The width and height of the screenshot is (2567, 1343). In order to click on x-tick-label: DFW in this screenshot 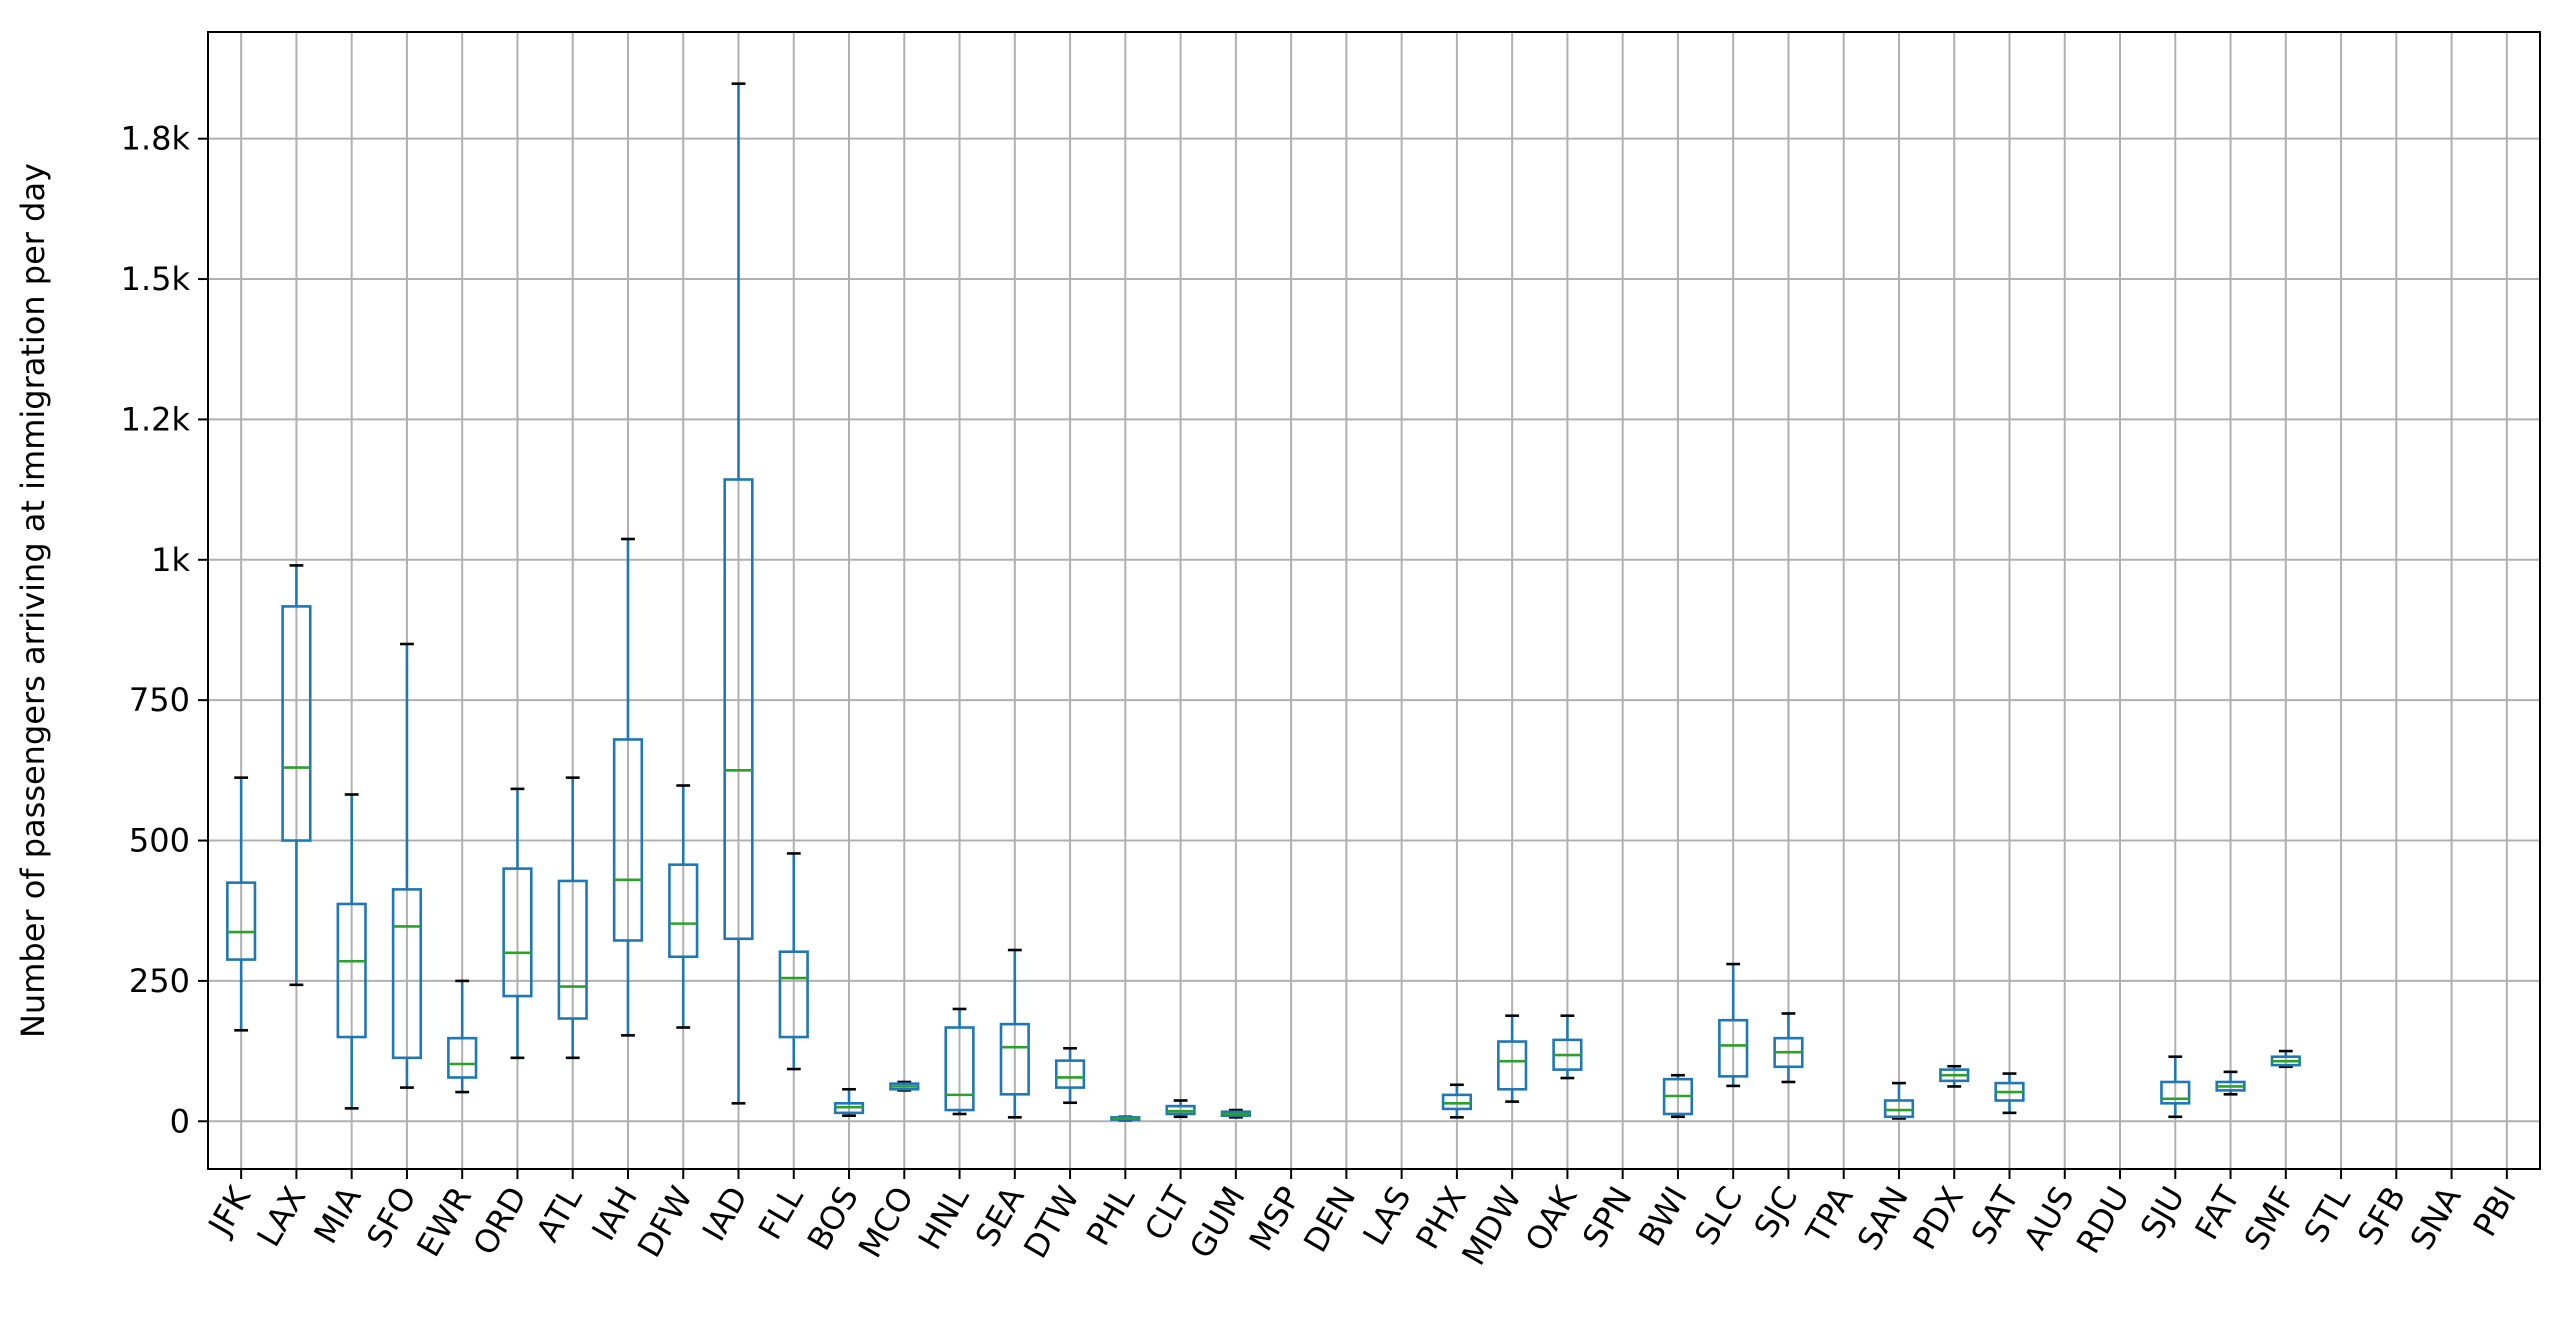, I will do `click(665, 1222)`.